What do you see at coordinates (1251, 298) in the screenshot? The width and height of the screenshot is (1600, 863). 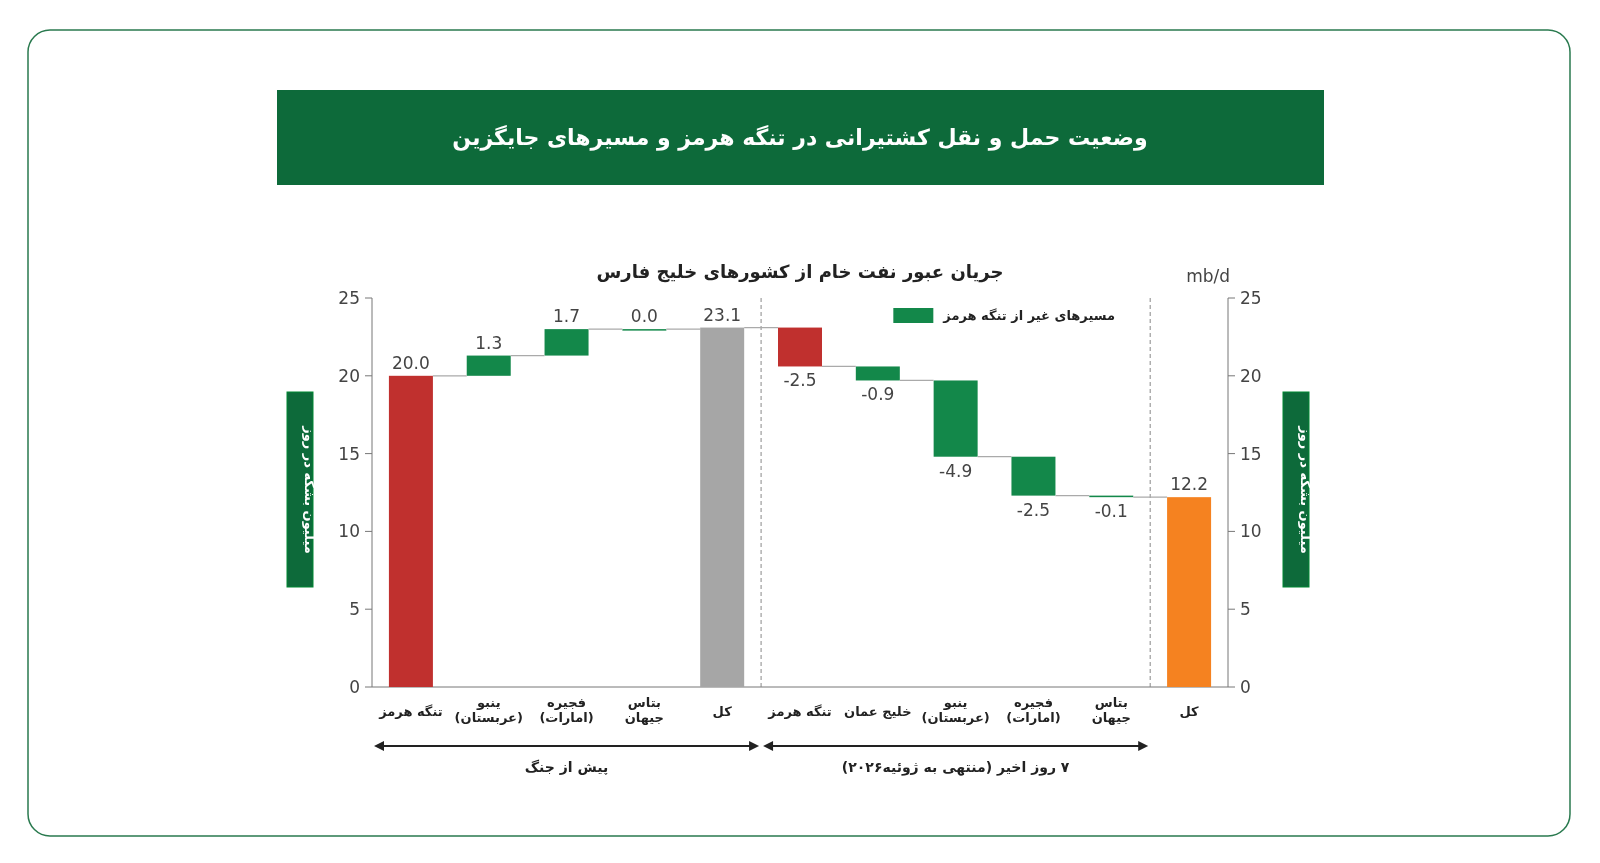 I see `y2-tick-label: 25` at bounding box center [1251, 298].